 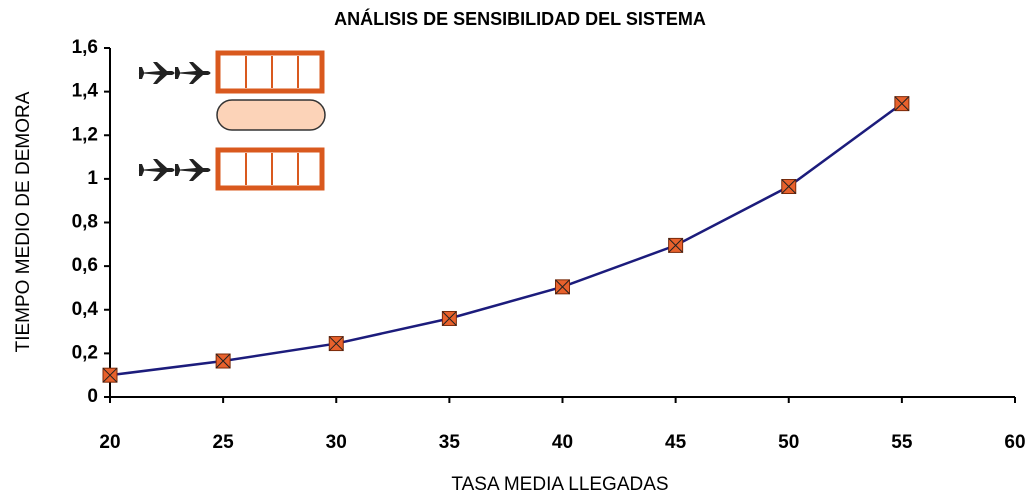 I want to click on y-axis-label: TIEMPO MEDIO DE DEMORA, so click(x=23, y=221).